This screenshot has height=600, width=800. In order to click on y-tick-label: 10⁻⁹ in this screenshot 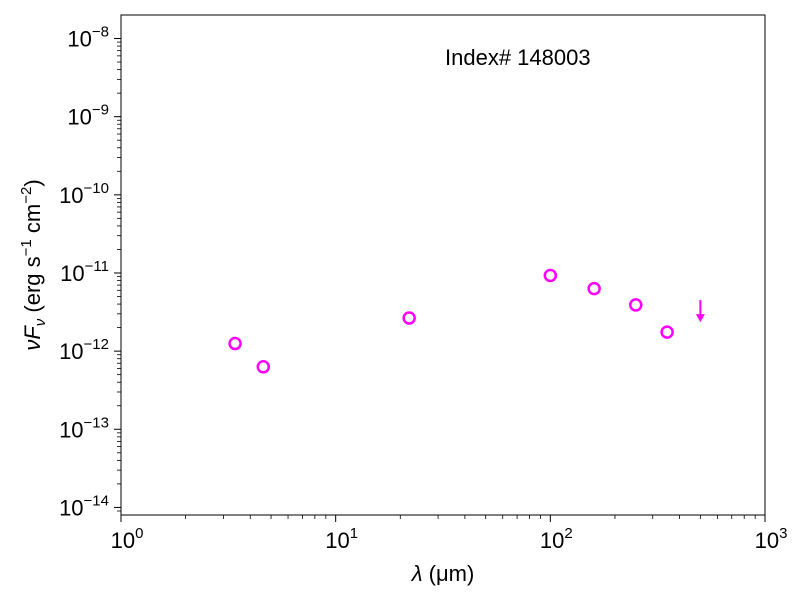, I will do `click(88, 116)`.